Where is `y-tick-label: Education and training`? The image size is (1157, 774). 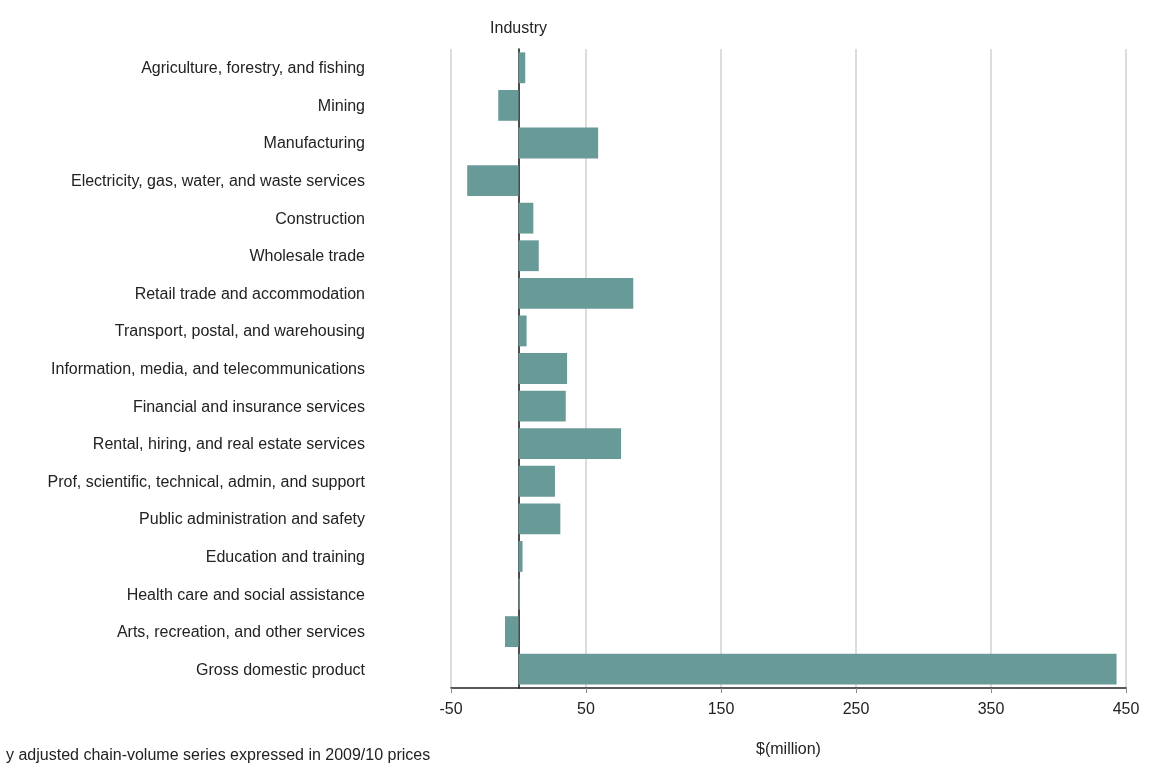
y-tick-label: Education and training is located at coordinates (285, 556).